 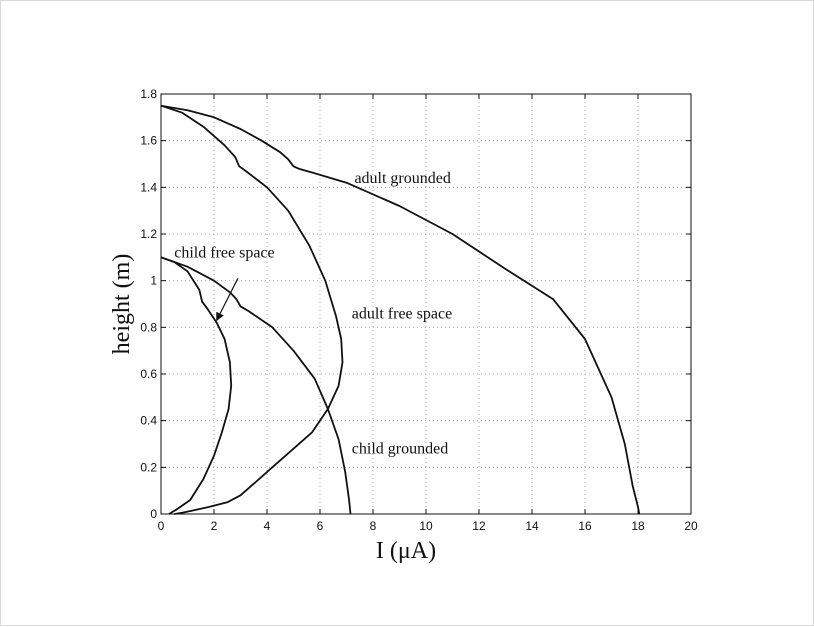 I want to click on annotation-adult-free-space: adult free space, so click(x=402, y=313).